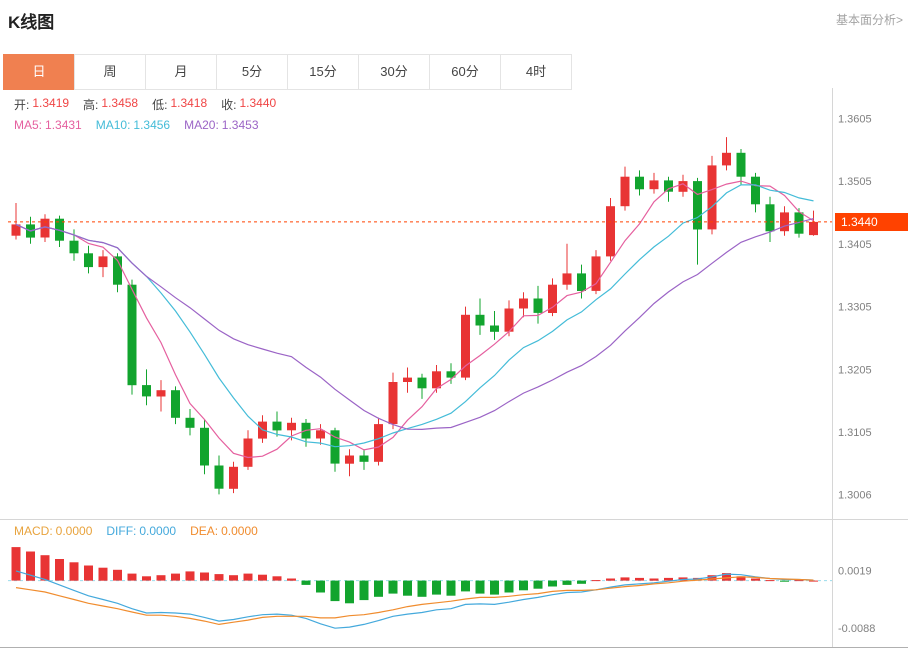  Describe the element at coordinates (258, 103) in the screenshot. I see `ohlc-bar-value: 1.3440` at that location.